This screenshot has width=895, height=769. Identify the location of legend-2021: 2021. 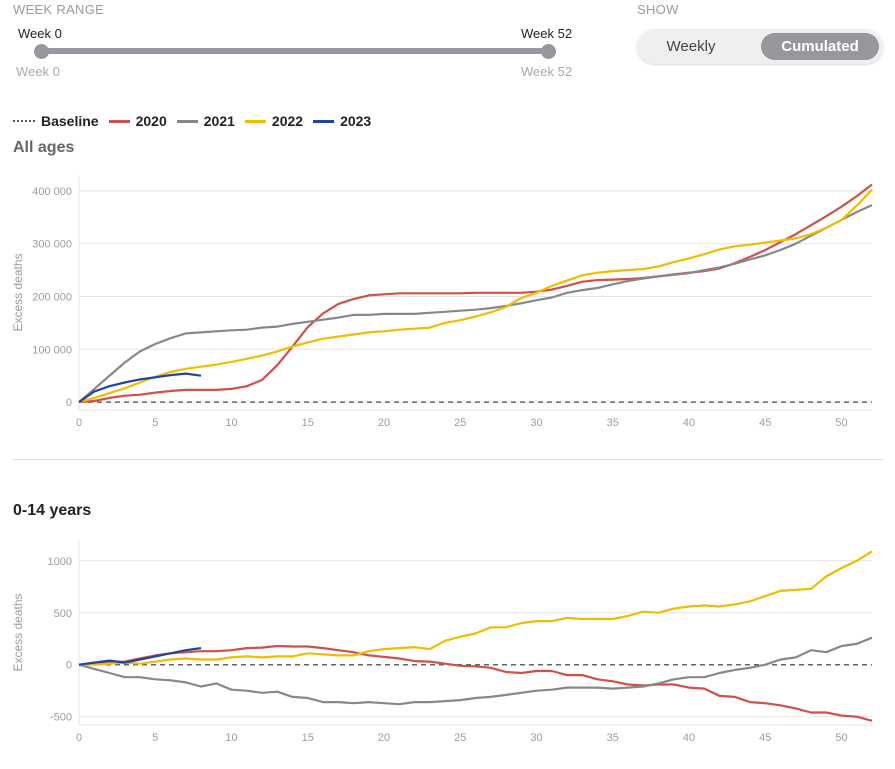
(205, 121).